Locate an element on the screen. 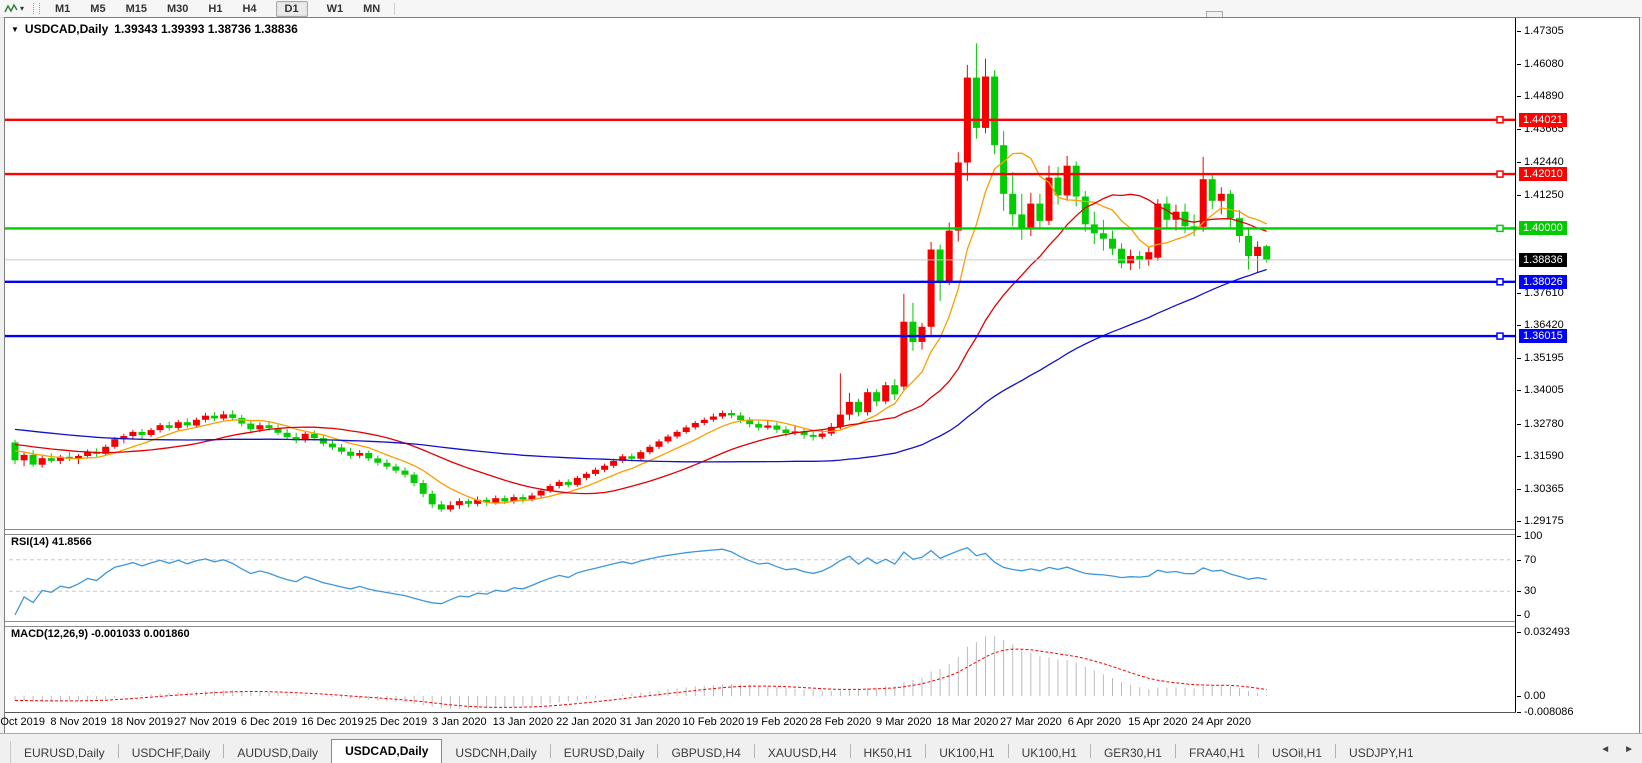 Image resolution: width=1642 pixels, height=763 pixels. chart-tab-audusd-daily: AUDUSD,Daily is located at coordinates (278, 753).